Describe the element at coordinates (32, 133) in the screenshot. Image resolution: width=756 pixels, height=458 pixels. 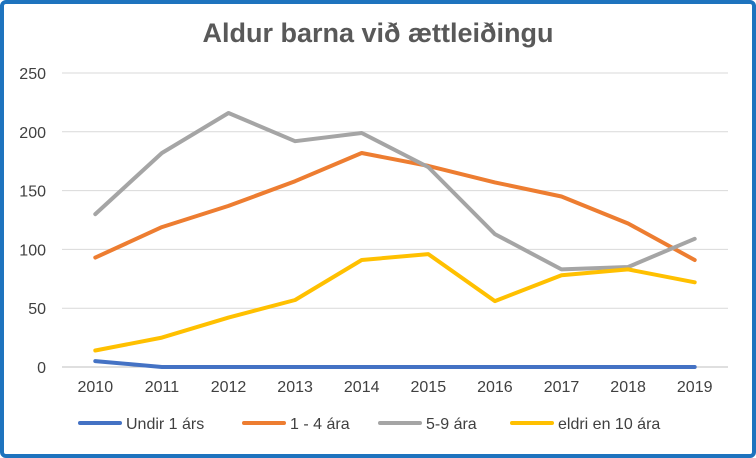
I see `y-tick-label: 200` at that location.